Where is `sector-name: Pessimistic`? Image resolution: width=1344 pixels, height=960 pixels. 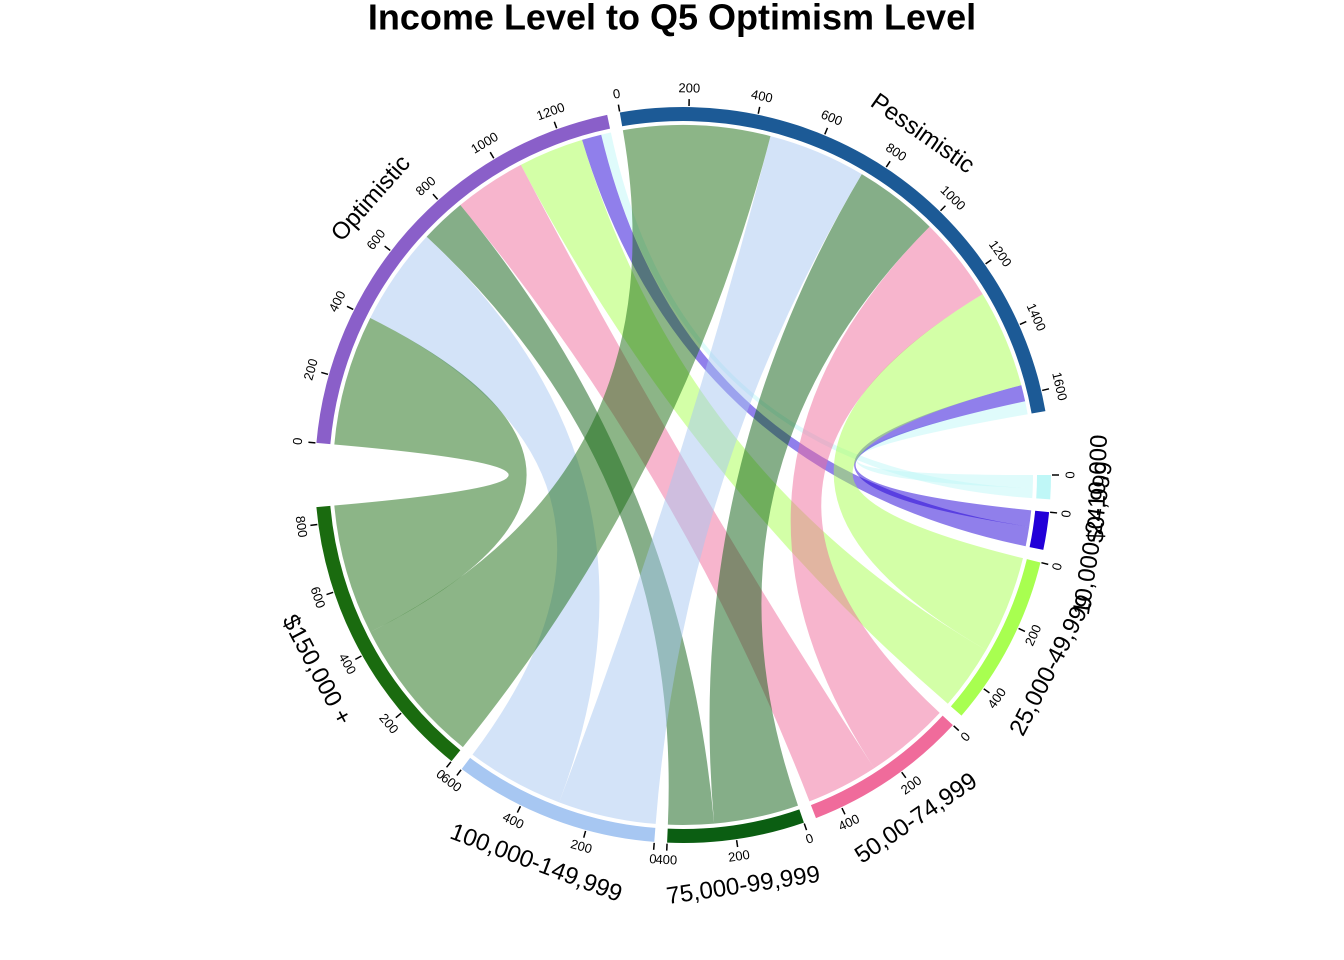
sector-name: Pessimistic is located at coordinates (923, 133).